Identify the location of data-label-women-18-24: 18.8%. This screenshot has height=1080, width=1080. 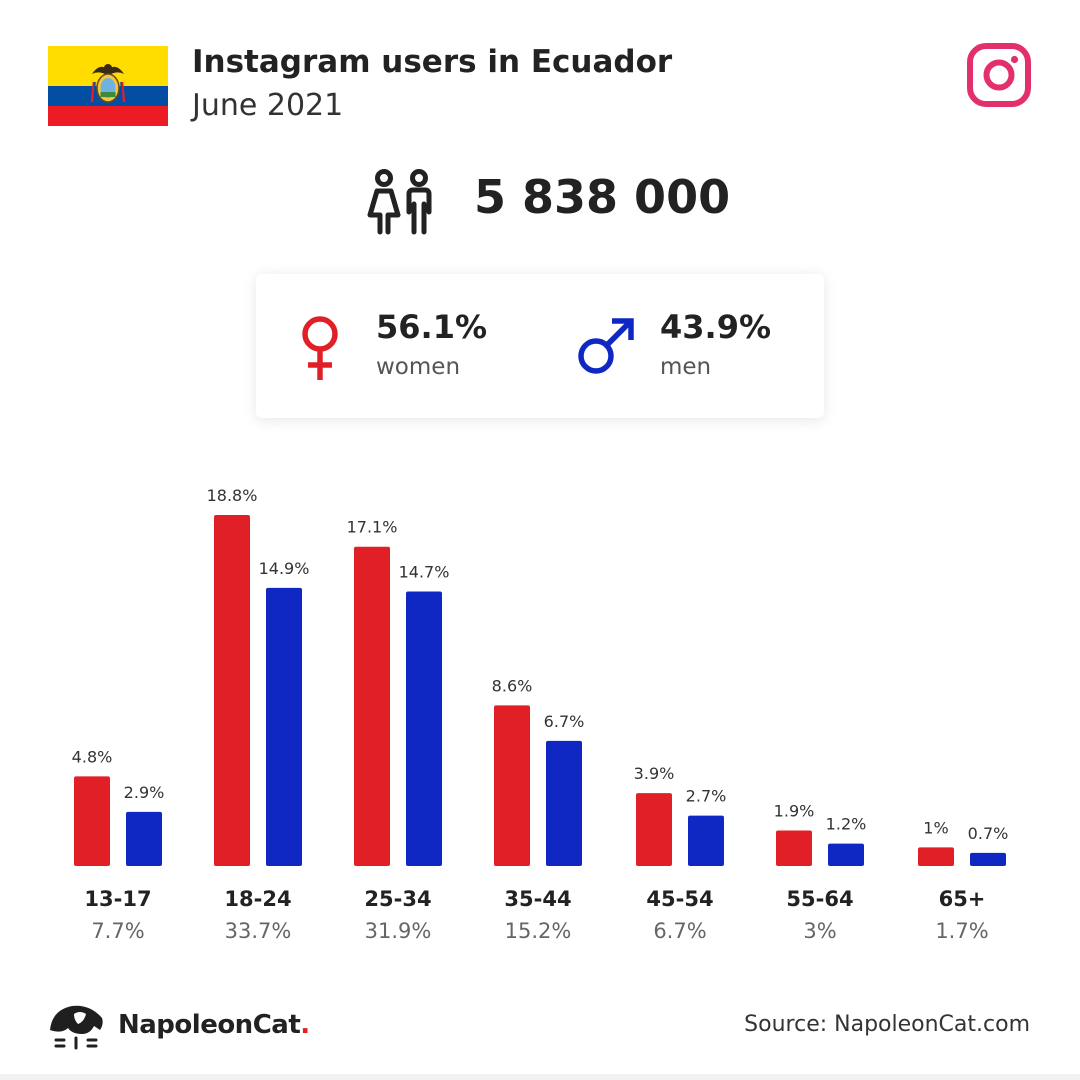
(232, 495).